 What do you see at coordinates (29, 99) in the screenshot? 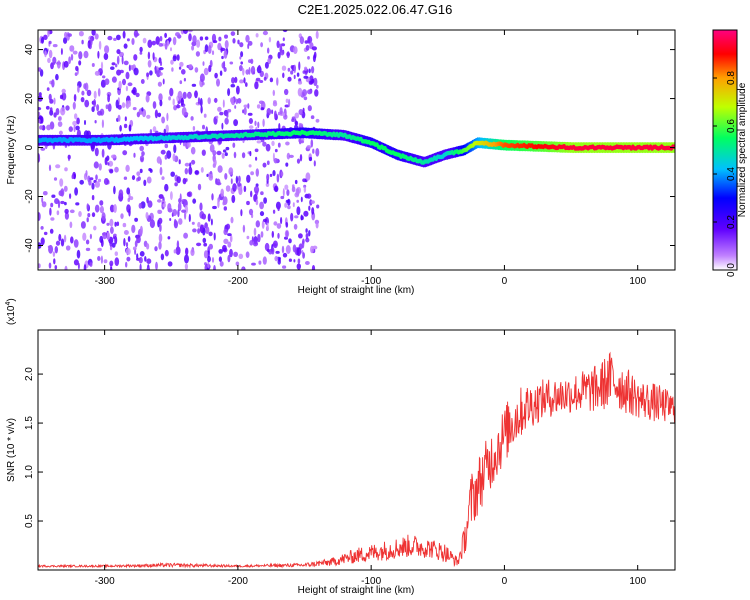
I see `y-tick-label: 20` at bounding box center [29, 99].